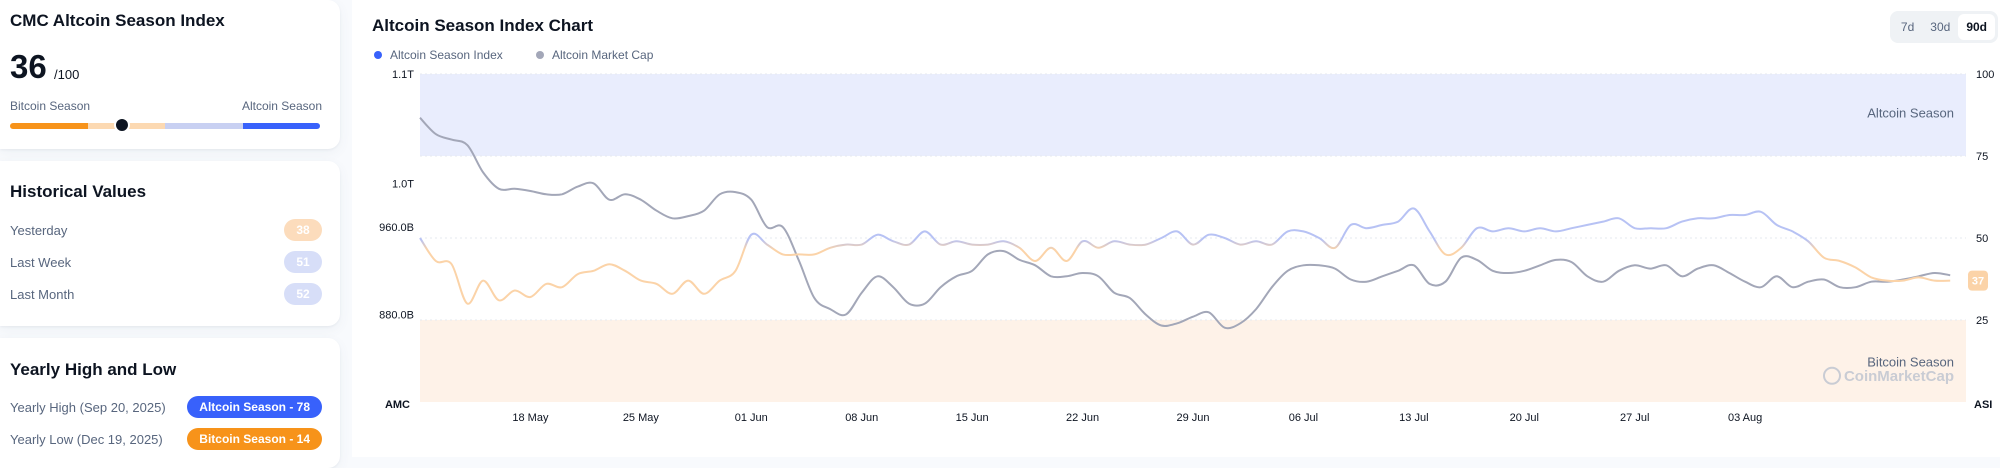 Image resolution: width=2000 pixels, height=468 pixels. What do you see at coordinates (119, 439) in the screenshot?
I see `yearly-low-date: (Dec 19, 2025)` at bounding box center [119, 439].